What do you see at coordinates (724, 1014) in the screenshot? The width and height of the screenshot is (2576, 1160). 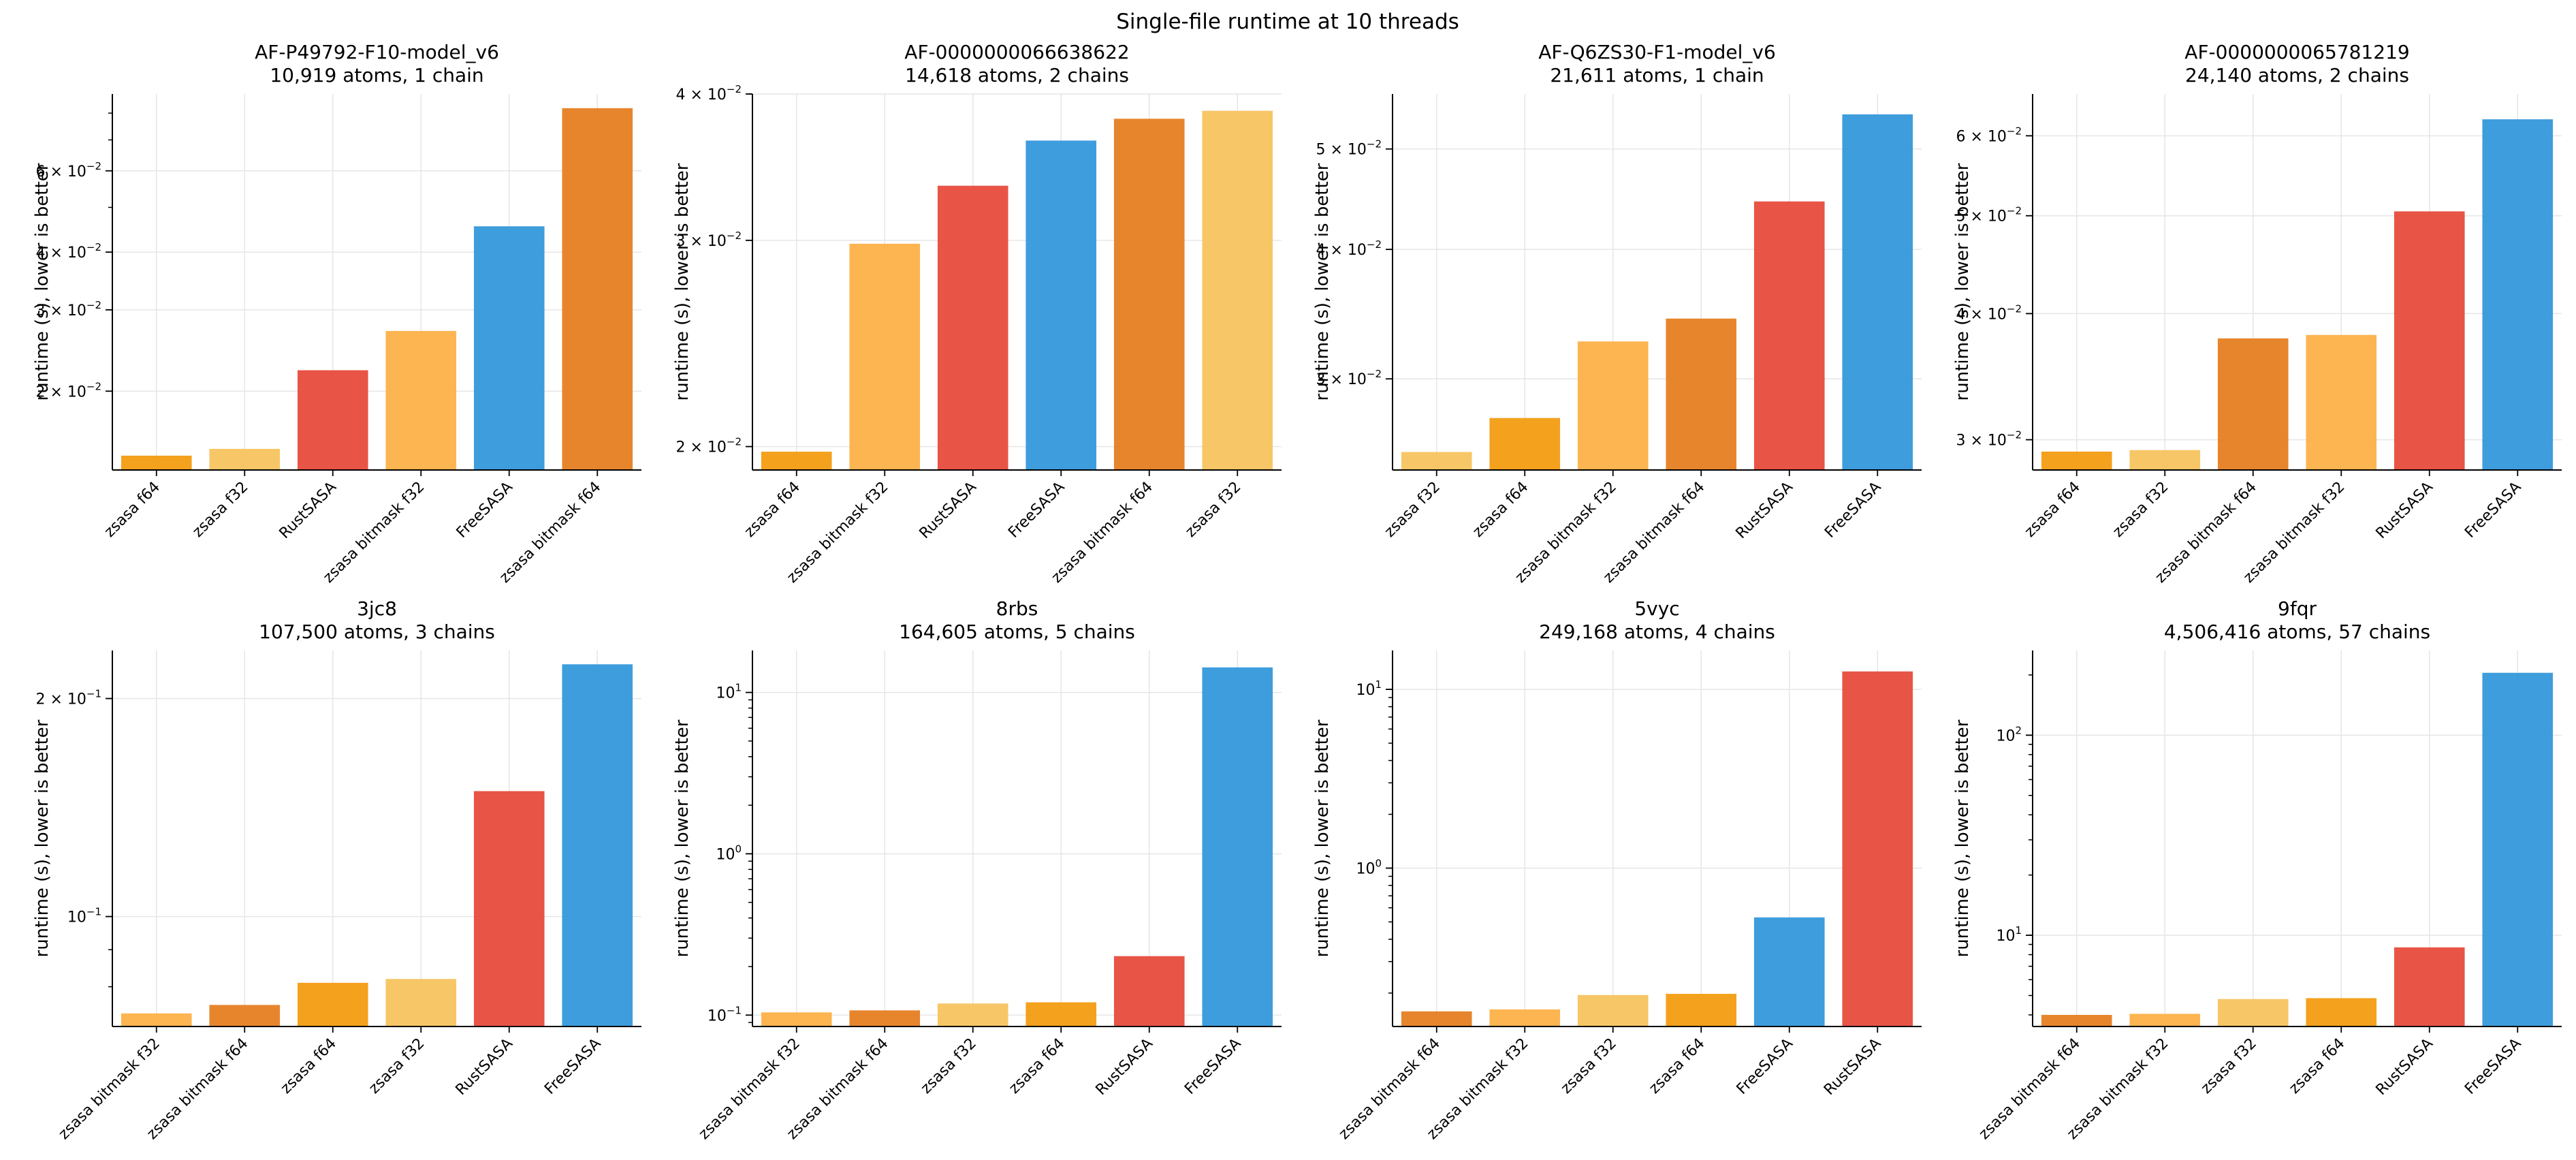 I see `y-tick-label: 10⁻¹` at bounding box center [724, 1014].